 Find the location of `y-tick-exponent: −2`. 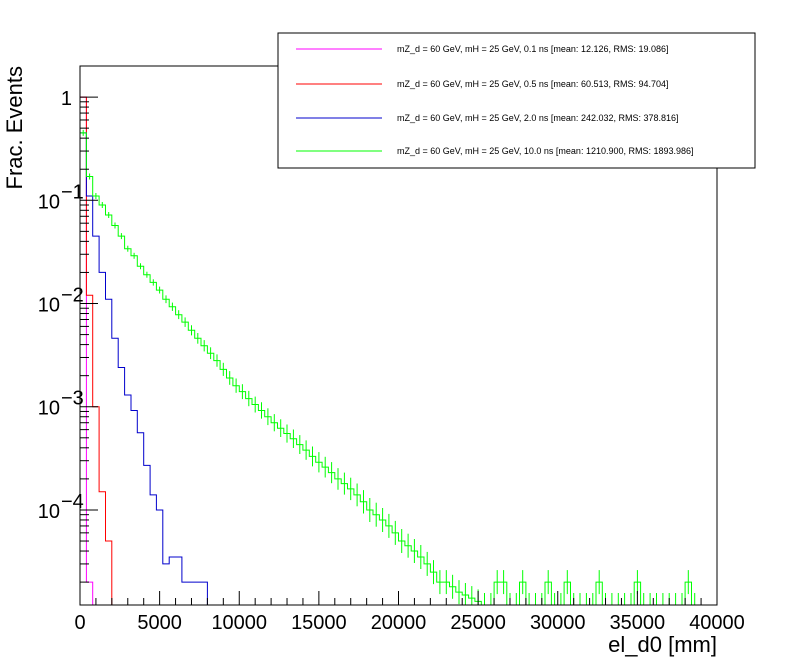

y-tick-exponent: −2 is located at coordinates (72, 296).